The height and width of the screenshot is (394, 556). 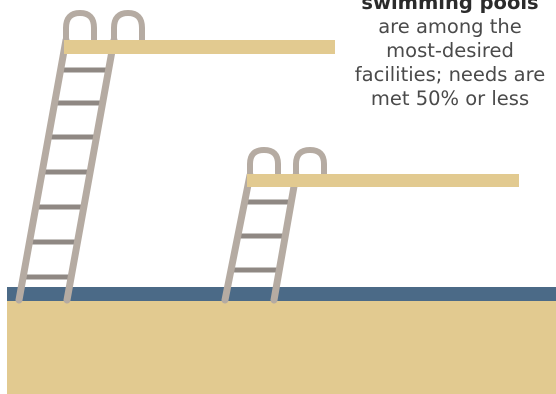 I want to click on tall-ladder-left-rail, so click(x=42, y=170).